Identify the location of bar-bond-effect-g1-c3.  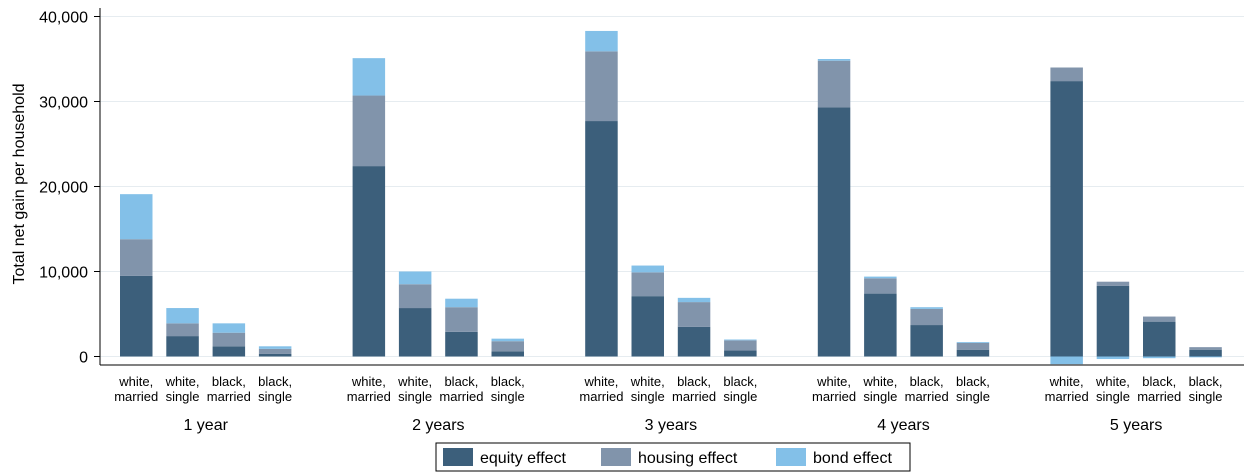
(507, 340).